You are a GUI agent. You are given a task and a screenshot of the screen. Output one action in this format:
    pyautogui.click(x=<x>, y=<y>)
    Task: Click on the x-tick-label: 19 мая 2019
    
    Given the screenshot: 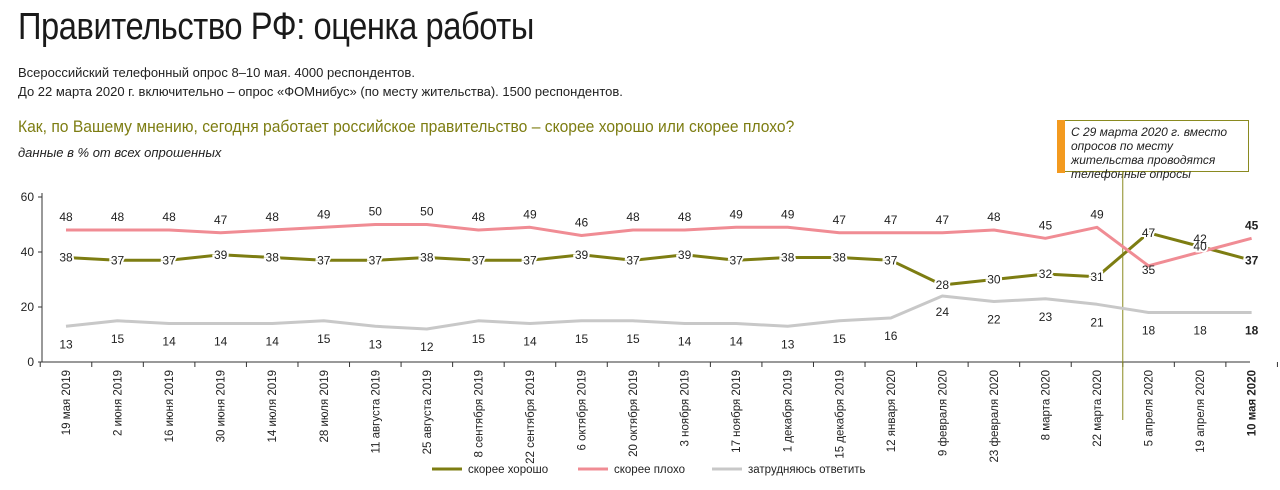 What is the action you would take?
    pyautogui.click(x=67, y=402)
    